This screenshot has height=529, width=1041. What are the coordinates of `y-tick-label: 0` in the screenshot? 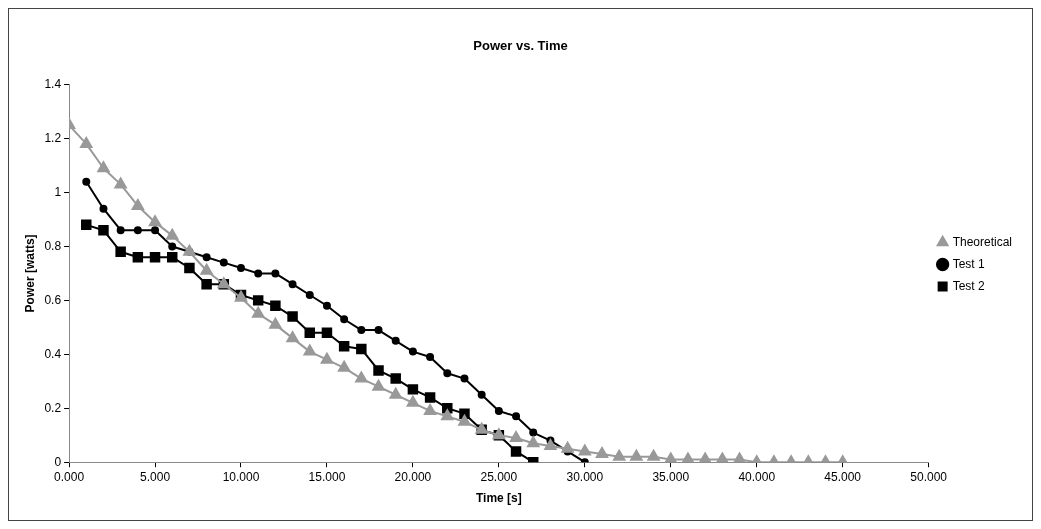 It's located at (58, 461).